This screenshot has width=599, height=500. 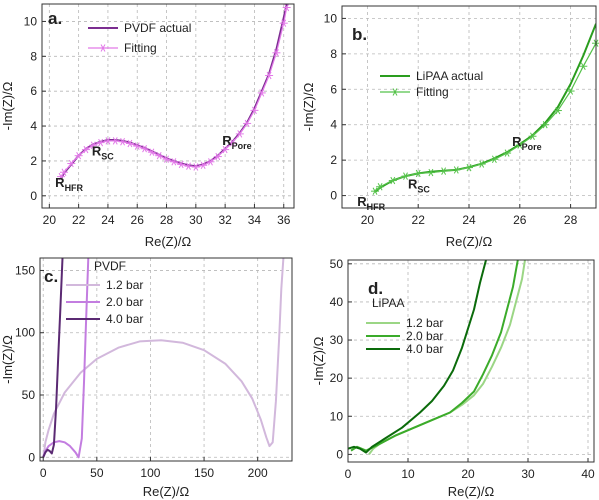 I want to click on y-tick-label: 50, so click(x=29, y=395).